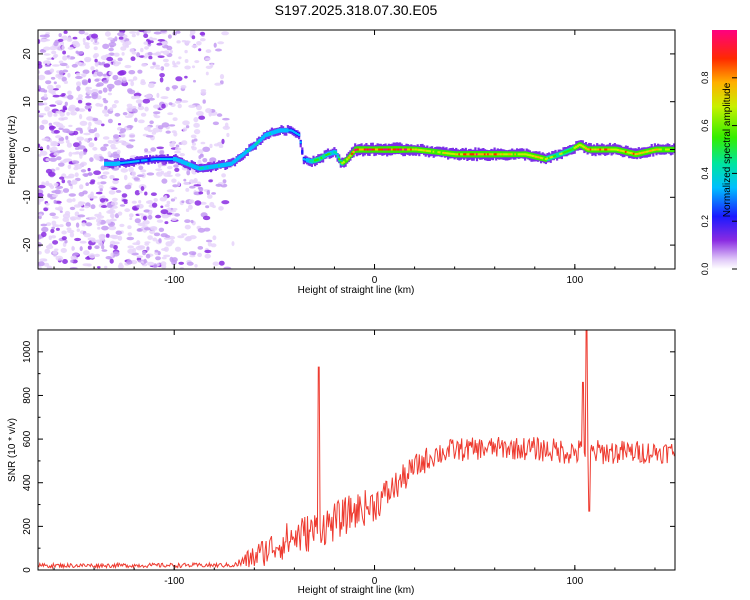  What do you see at coordinates (27, 244) in the screenshot?
I see `y-tick-label: -20` at bounding box center [27, 244].